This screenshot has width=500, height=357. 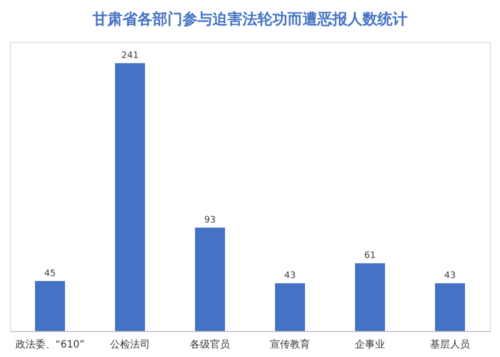 What do you see at coordinates (250, 19) in the screenshot?
I see `chart-title: 甘肃省各部门参与迫害法轮功而遭恶报人数统计` at bounding box center [250, 19].